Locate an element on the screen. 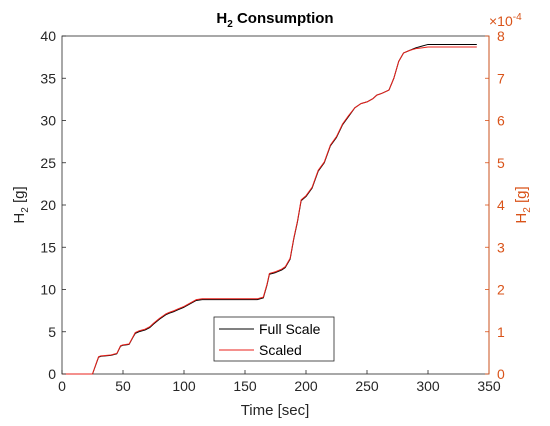 The height and width of the screenshot is (426, 550). y-right-axis-label: H2 [g] is located at coordinates (523, 204).